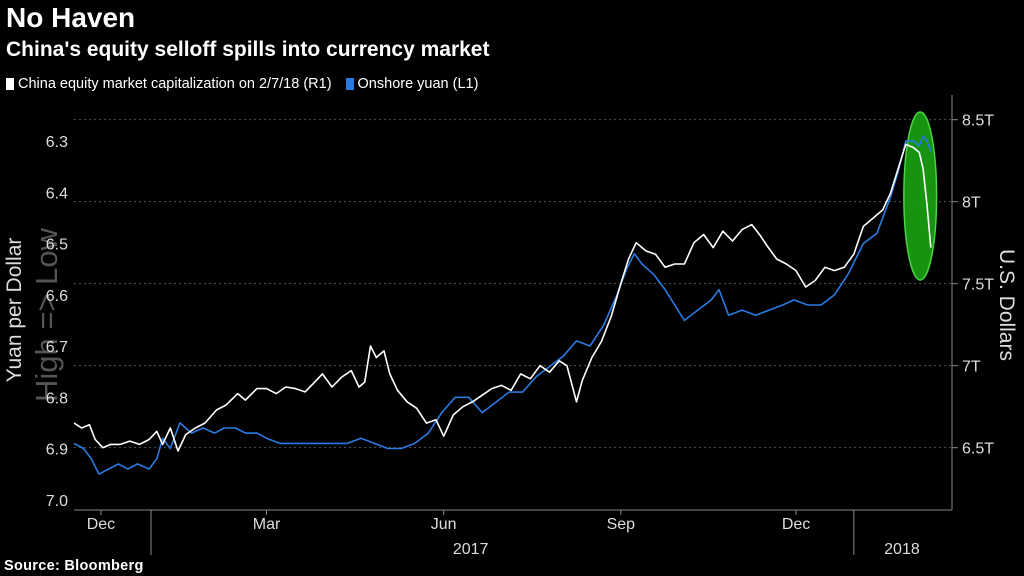  Describe the element at coordinates (57, 245) in the screenshot. I see `left-axis-tick-label: 6.5` at that location.